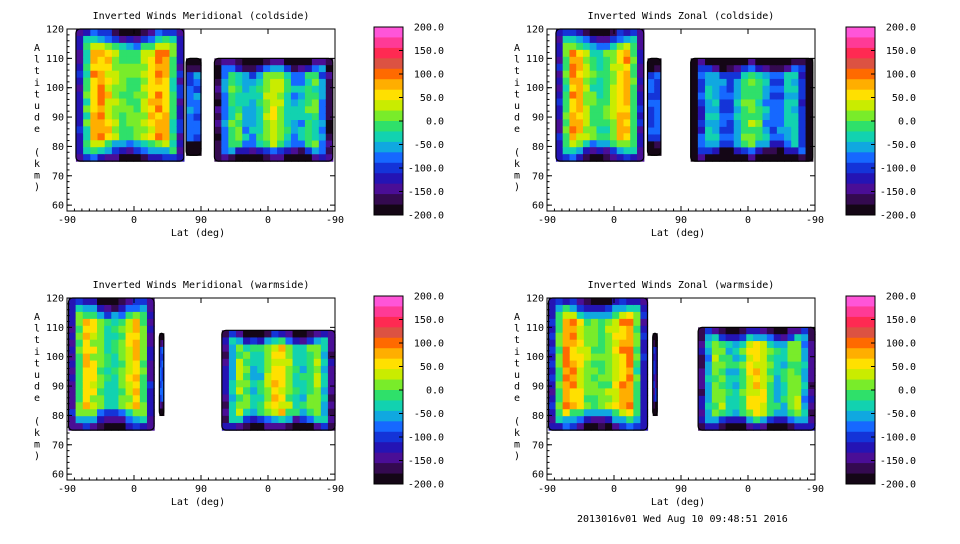 This screenshot has height=544, width=960. What do you see at coordinates (614, 220) in the screenshot?
I see `x-tick-label: 0` at bounding box center [614, 220].